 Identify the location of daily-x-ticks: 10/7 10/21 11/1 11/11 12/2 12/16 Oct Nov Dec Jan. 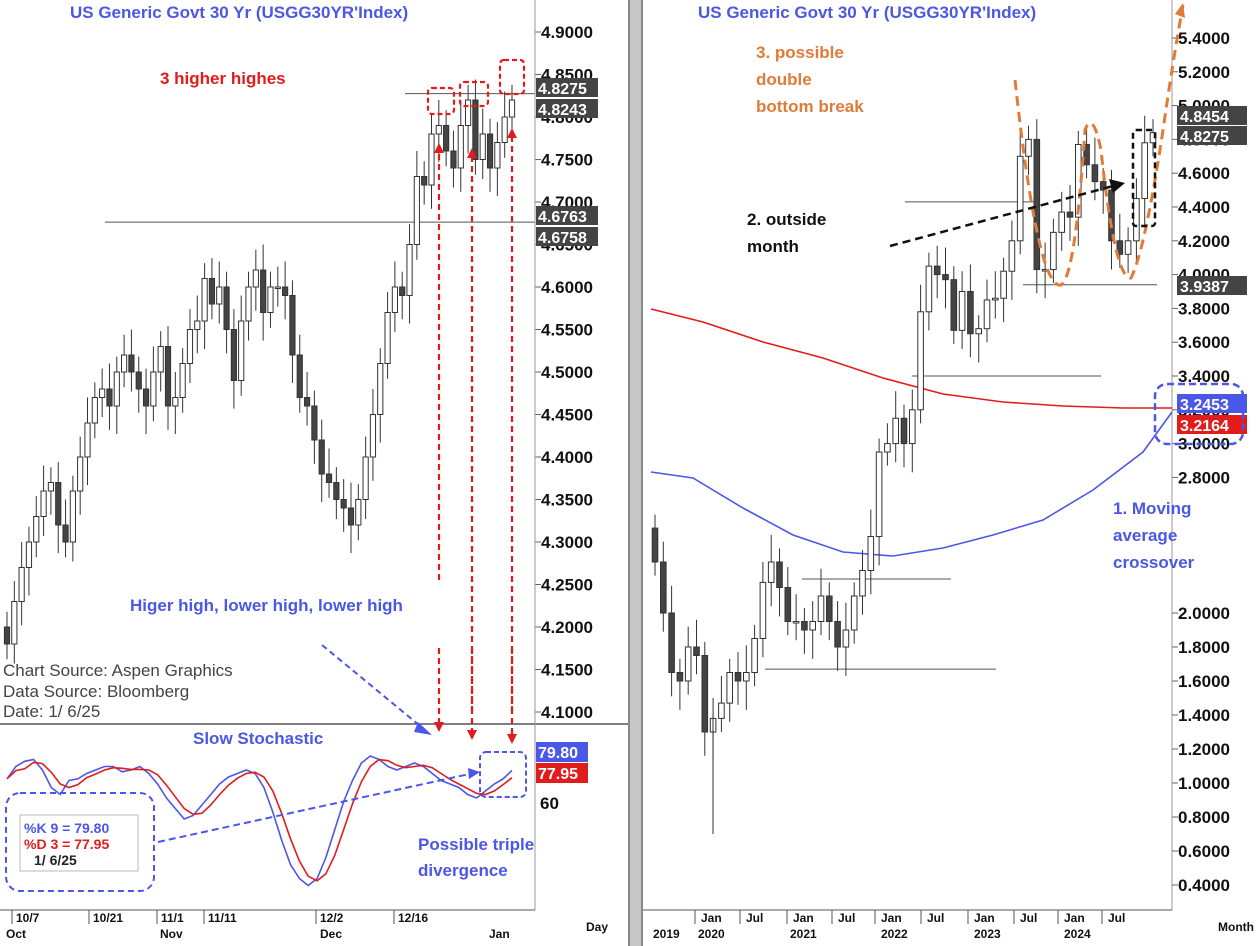
(258, 925).